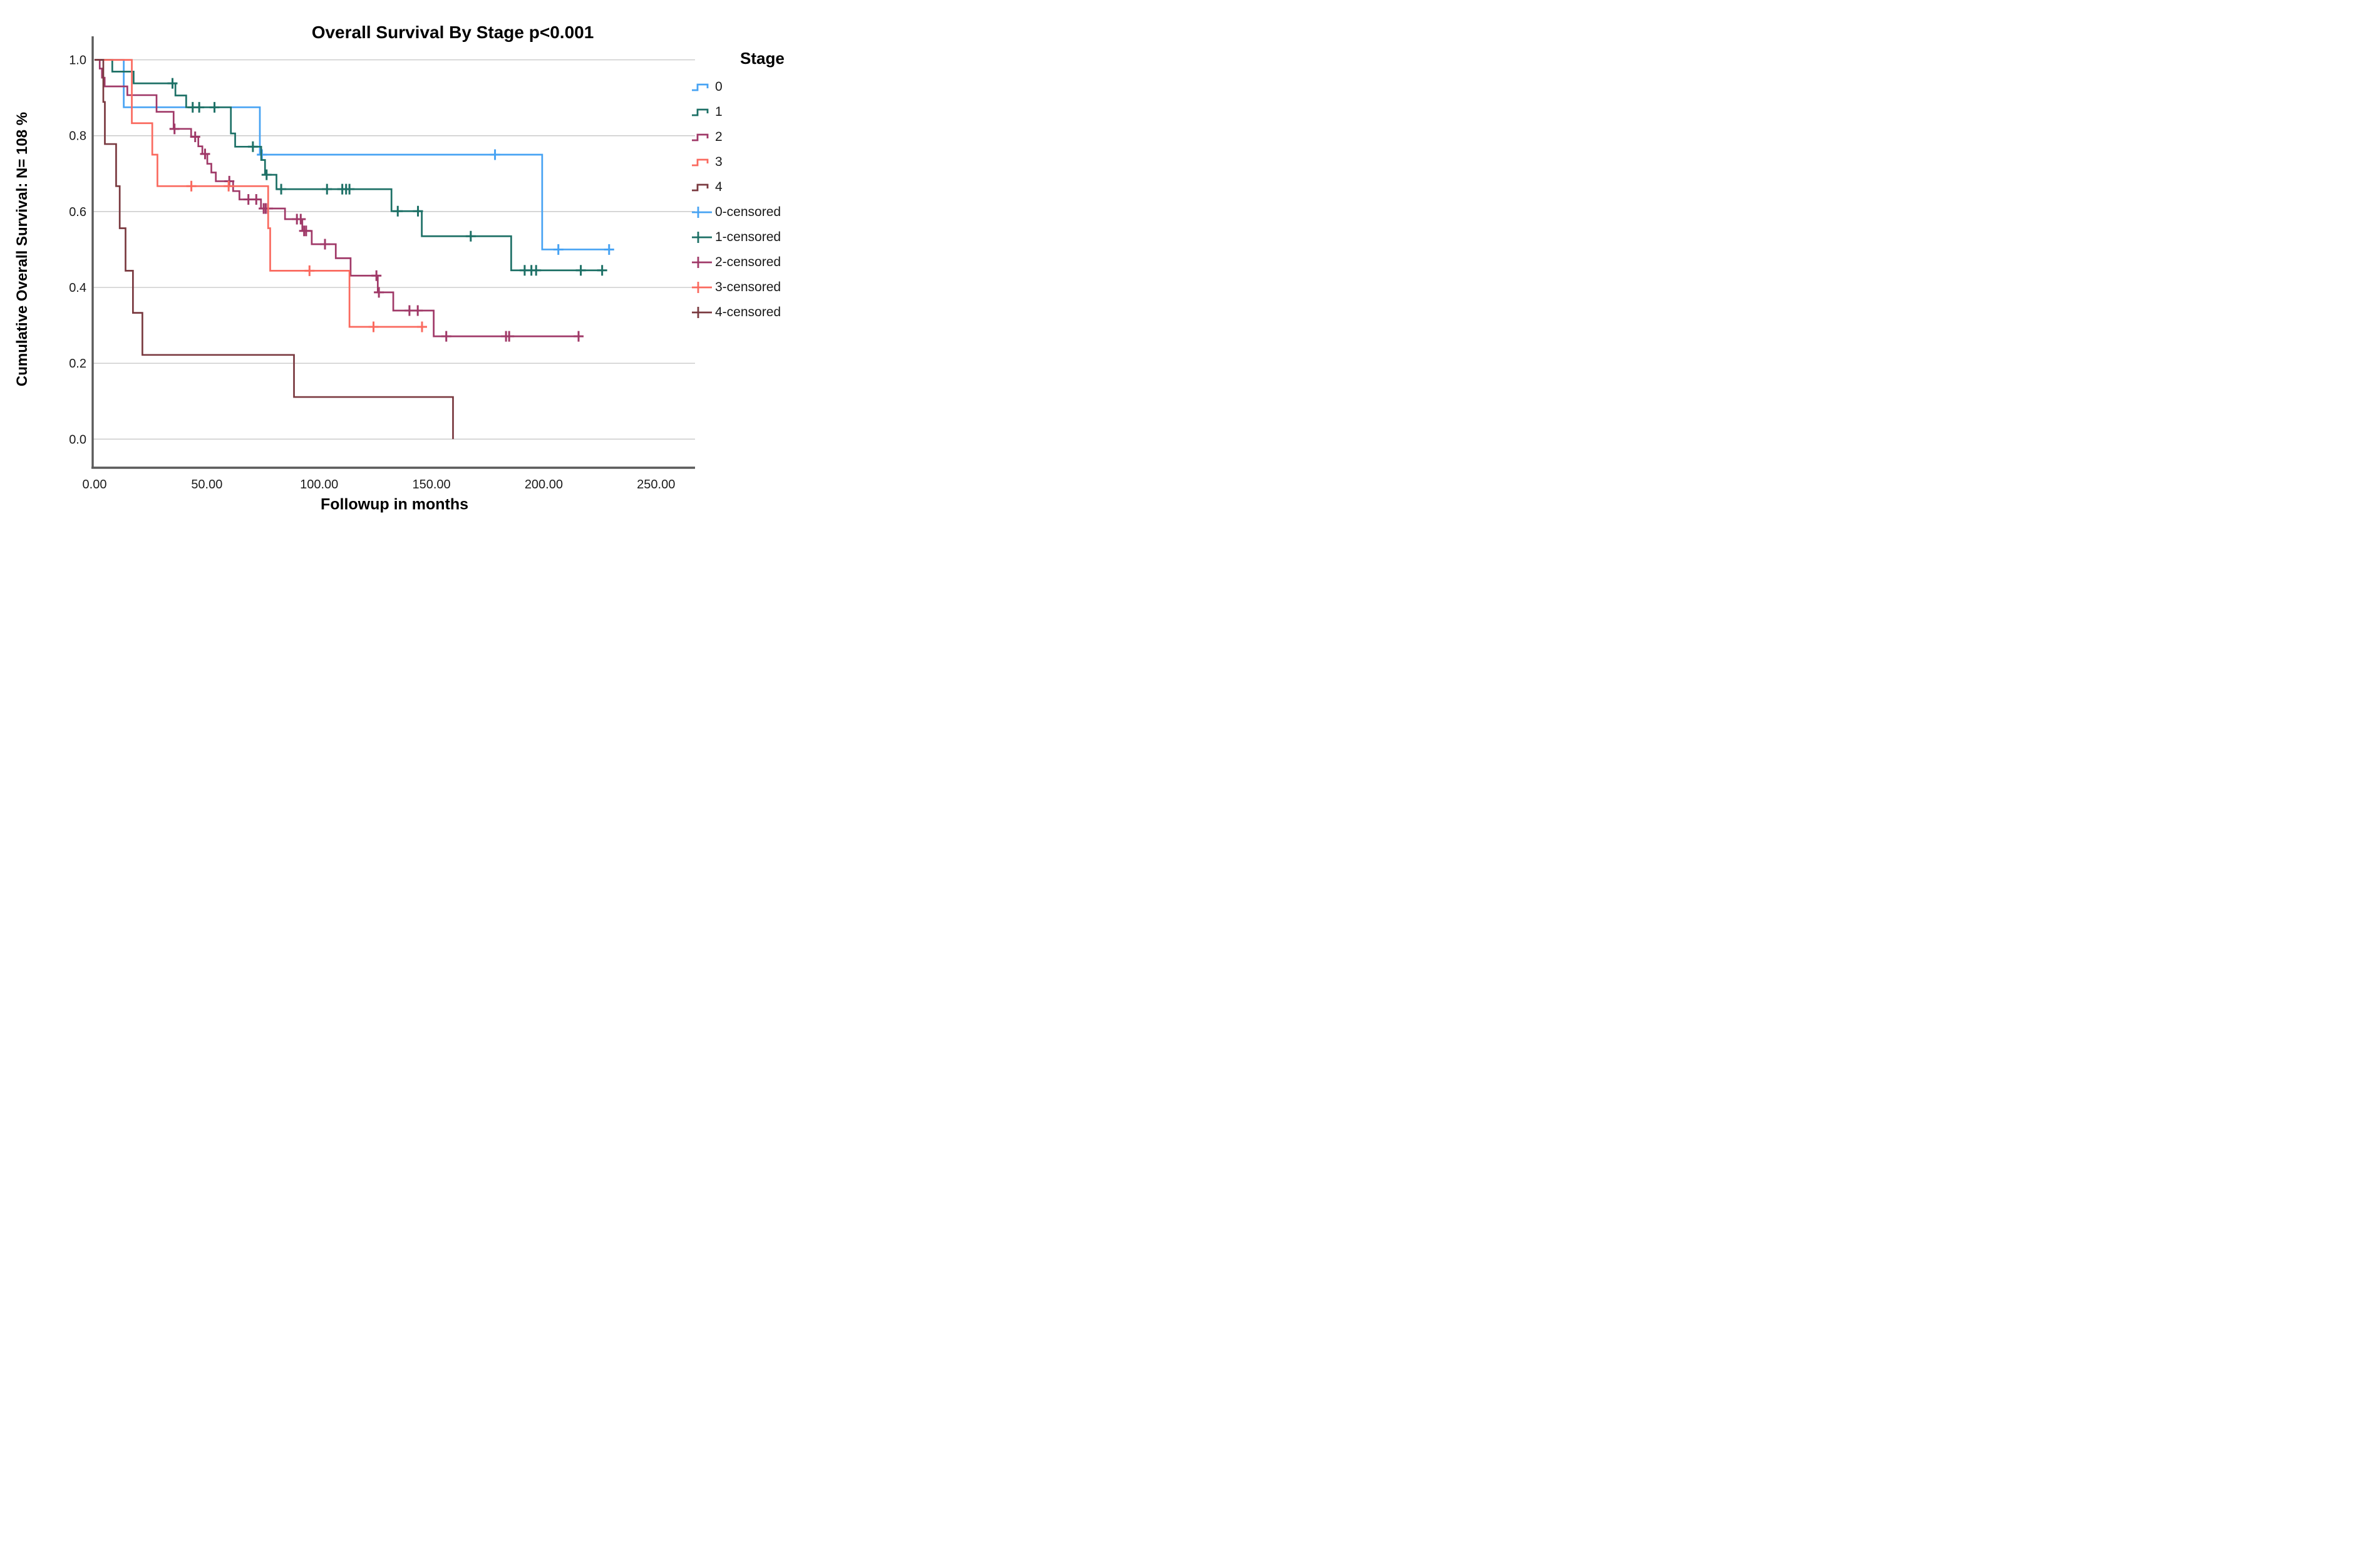 This screenshot has width=2380, height=1566. What do you see at coordinates (702, 212) in the screenshot?
I see `legend-censor-swatch-0-censored` at bounding box center [702, 212].